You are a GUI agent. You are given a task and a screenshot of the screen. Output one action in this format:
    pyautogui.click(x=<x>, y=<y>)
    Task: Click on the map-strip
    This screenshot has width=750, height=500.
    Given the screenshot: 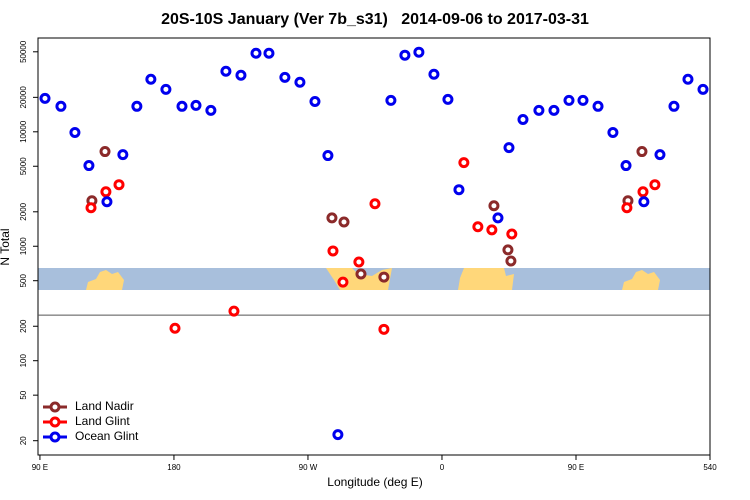 What is the action you would take?
    pyautogui.click(x=374, y=279)
    